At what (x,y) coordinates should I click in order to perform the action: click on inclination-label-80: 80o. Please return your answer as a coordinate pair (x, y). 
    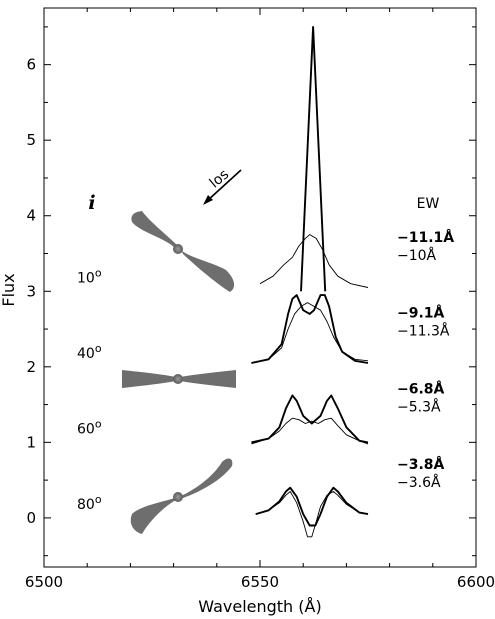
    Looking at the image, I should click on (89, 503).